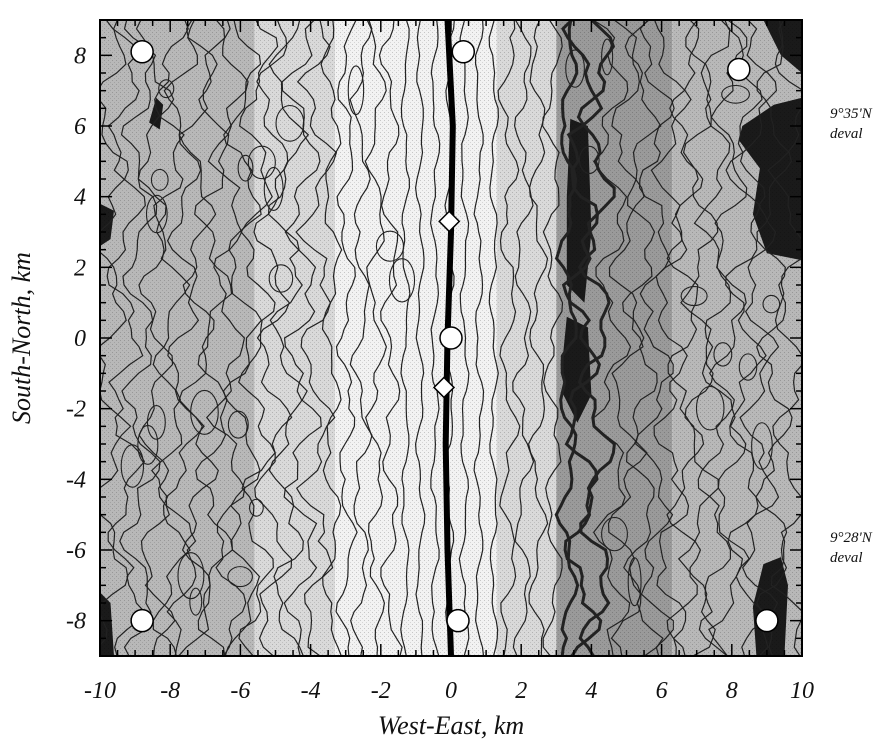 This screenshot has height=744, width=891. I want to click on y-tick-label: 2, so click(80, 268).